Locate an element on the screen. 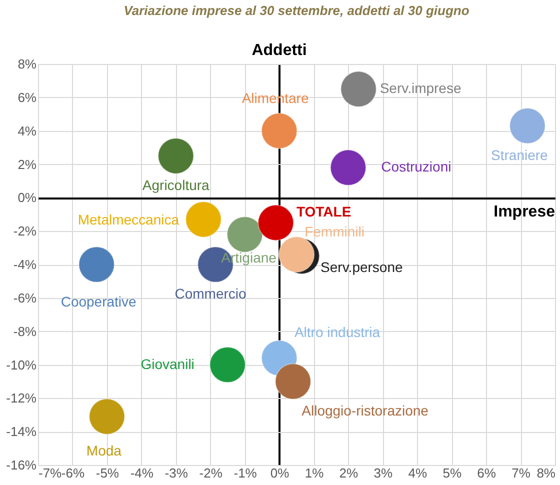 The image size is (560, 485). x-tick-label: 3% is located at coordinates (383, 473).